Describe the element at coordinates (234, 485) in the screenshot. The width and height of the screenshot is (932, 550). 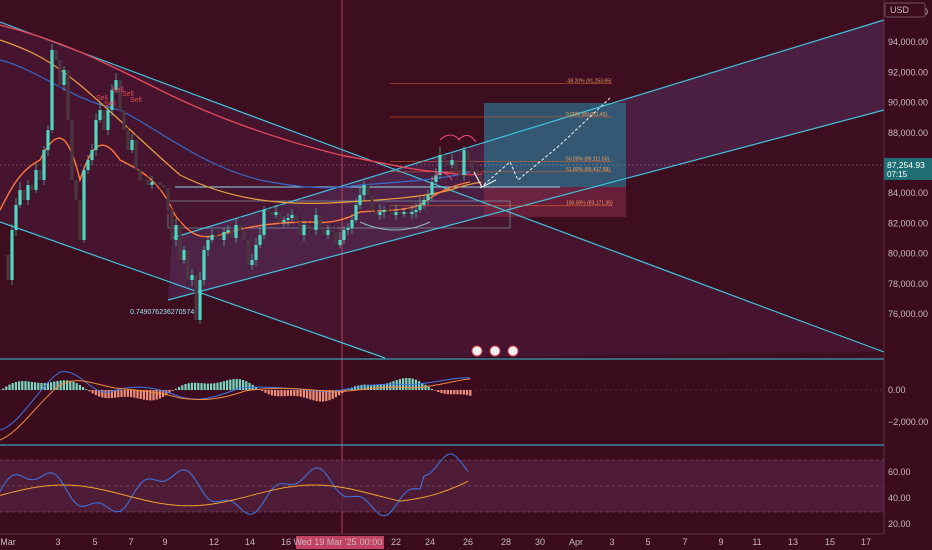
I see `rsi-line` at that location.